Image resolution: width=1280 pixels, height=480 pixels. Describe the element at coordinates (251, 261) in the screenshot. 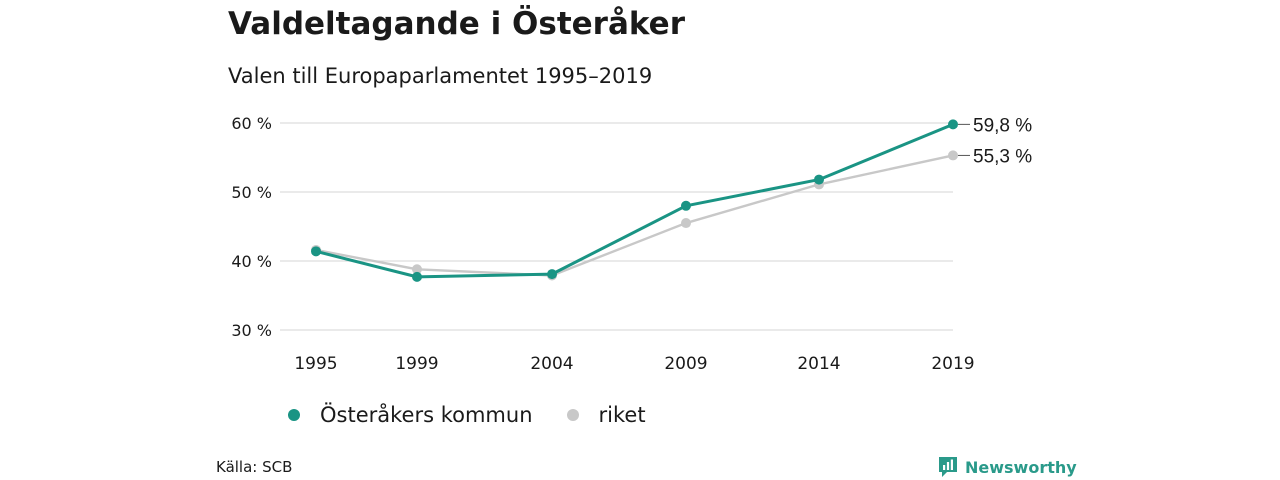

I see `y-tick-label-40: 40 %` at that location.